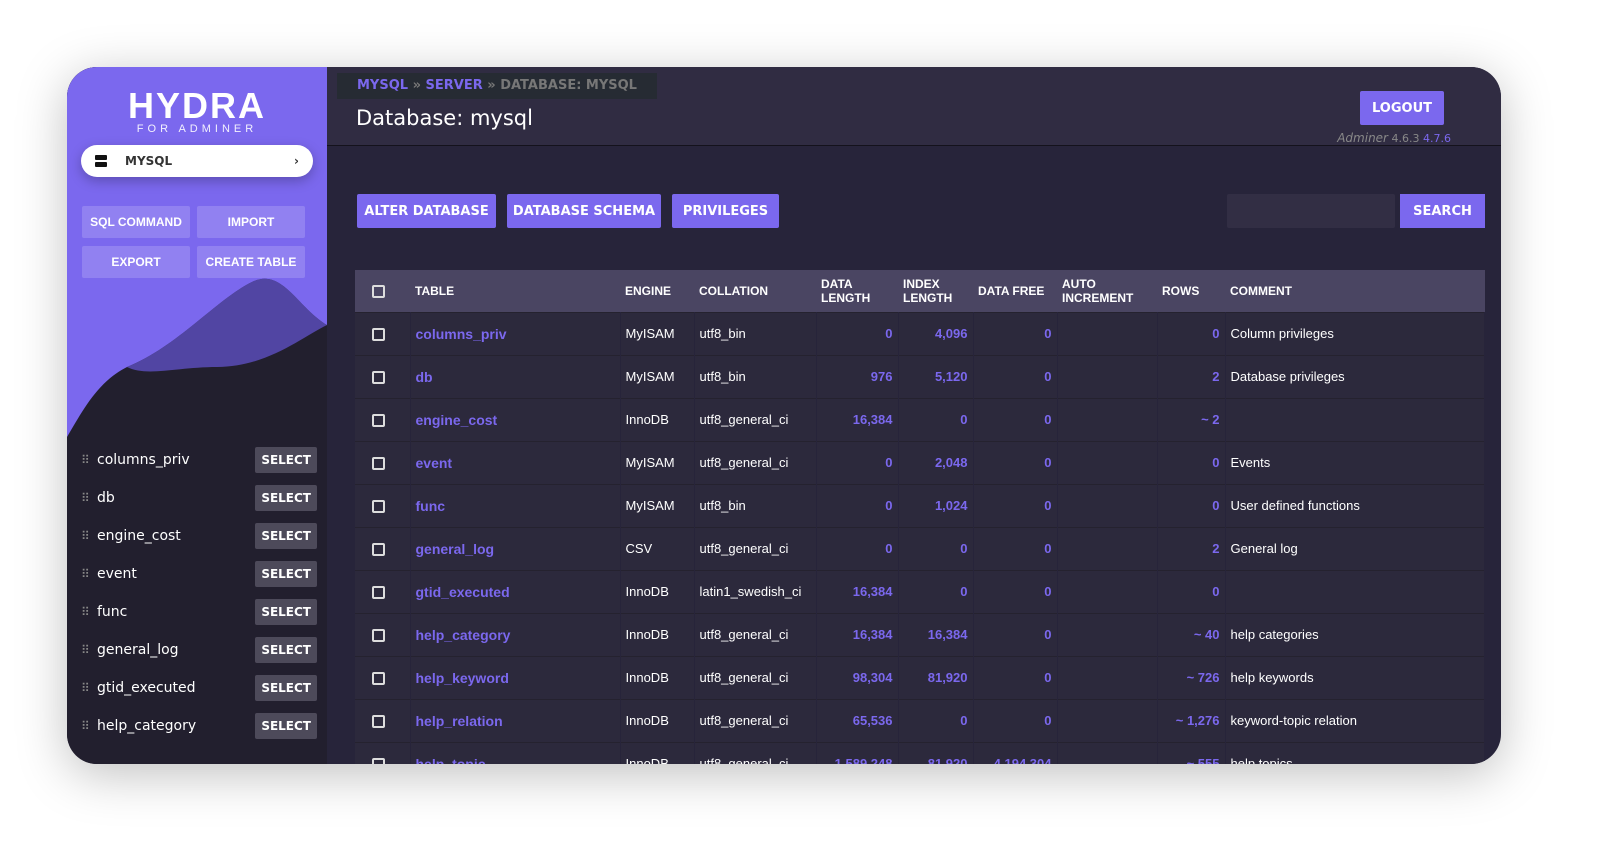  Describe the element at coordinates (515, 505) in the screenshot. I see `table-name-link: func` at that location.